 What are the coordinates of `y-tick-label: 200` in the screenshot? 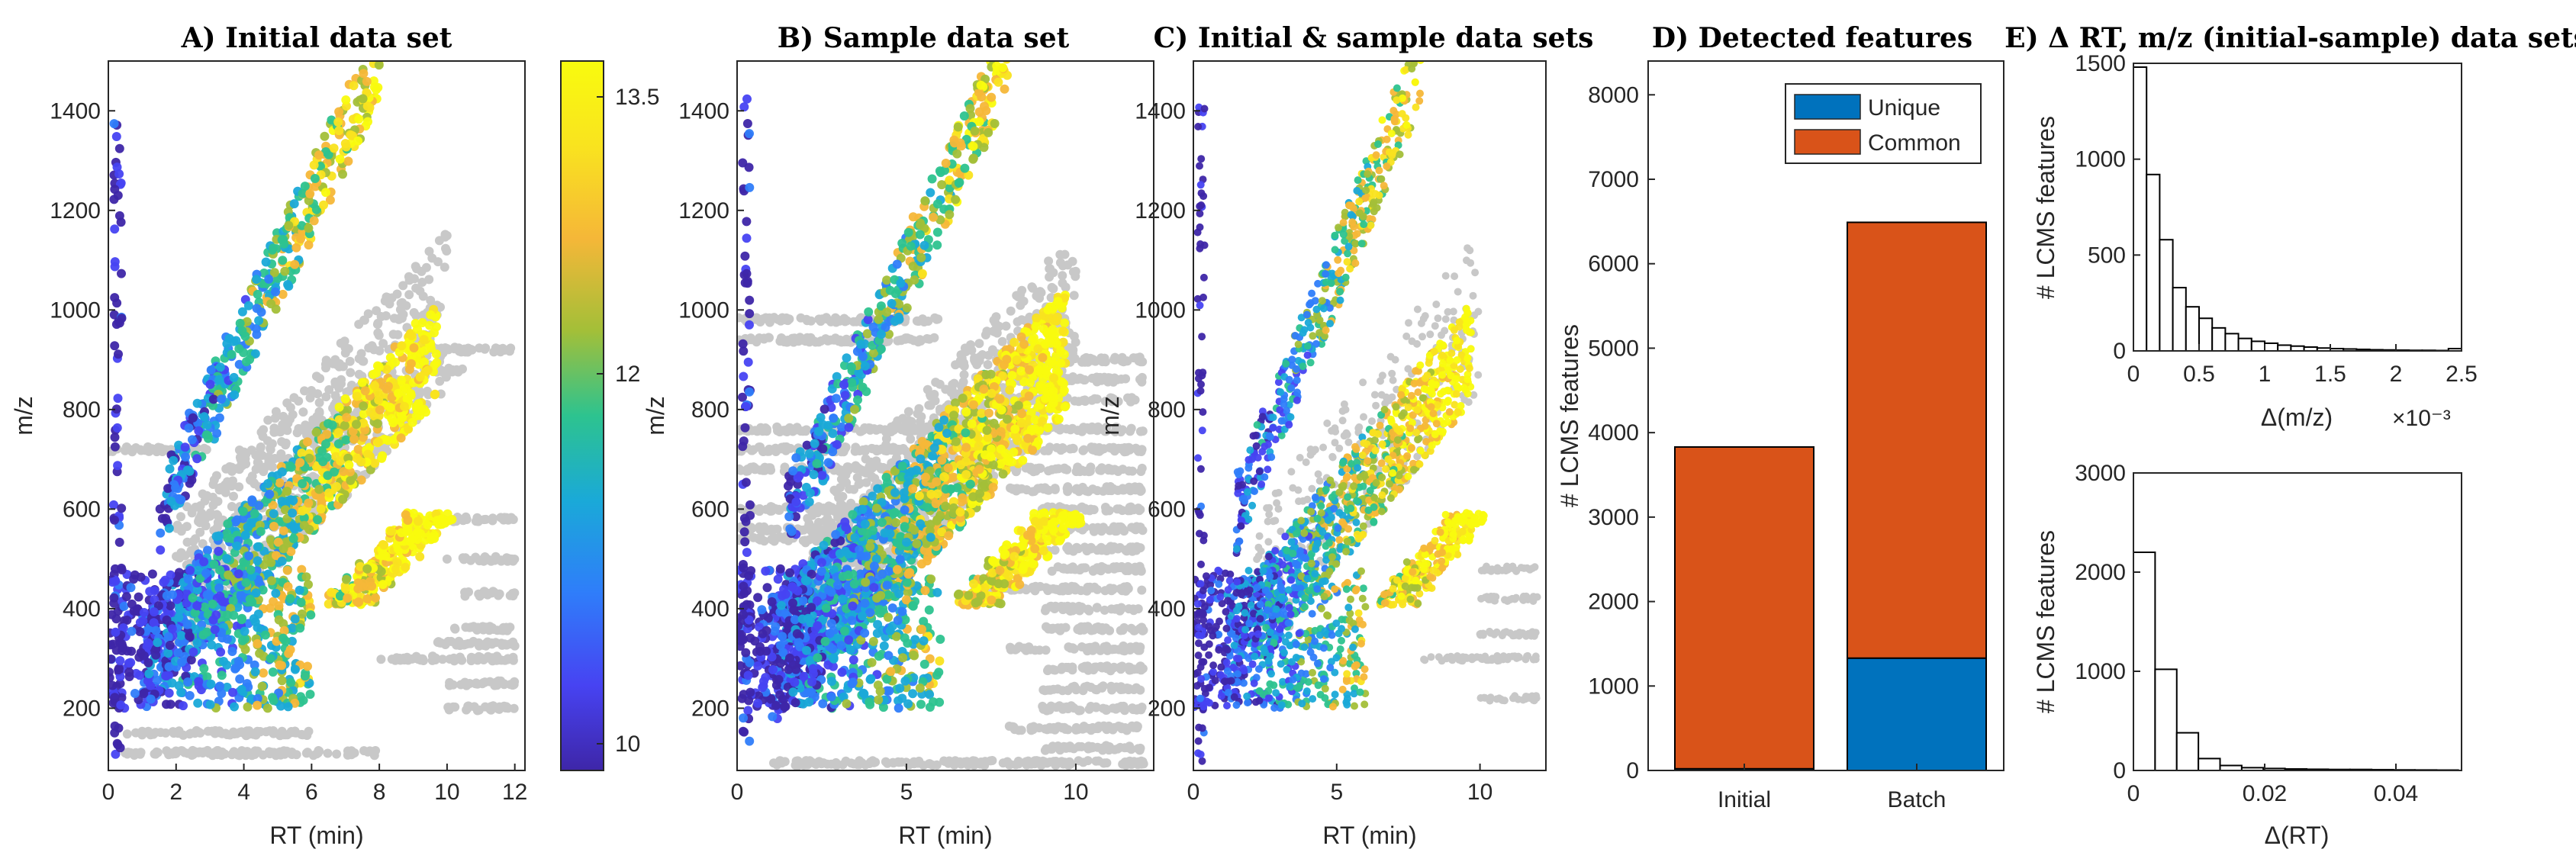 It's located at (82, 708).